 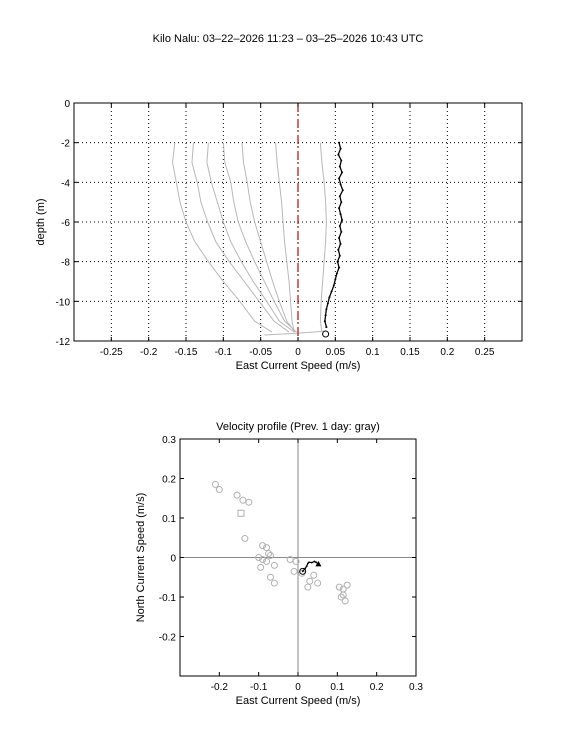 What do you see at coordinates (169, 519) in the screenshot?
I see `y-tick-label: 0.1` at bounding box center [169, 519].